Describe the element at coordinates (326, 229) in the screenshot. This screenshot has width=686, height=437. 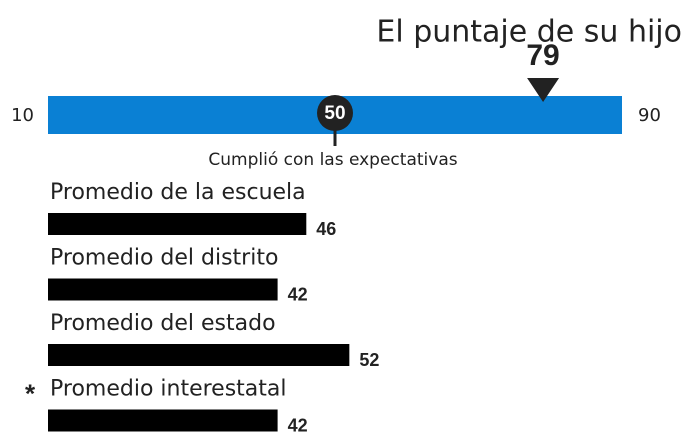
I see `comparison-value: 46` at that location.